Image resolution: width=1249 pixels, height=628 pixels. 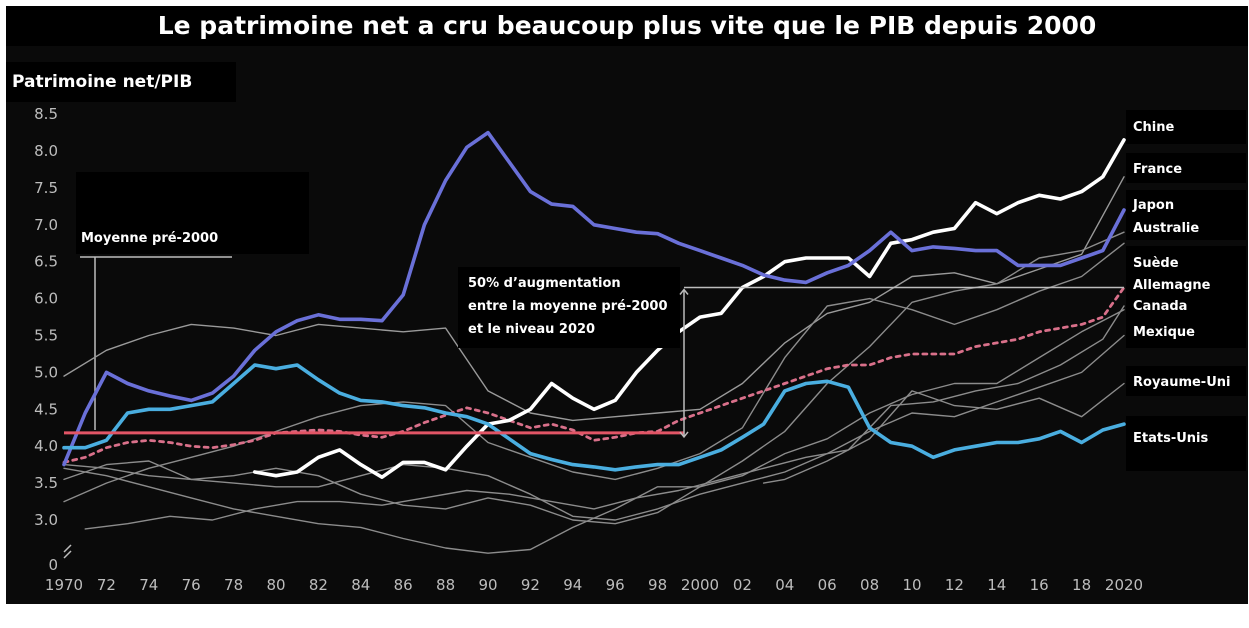 What do you see at coordinates (954, 585) in the screenshot?
I see `x-tick-label: 12` at bounding box center [954, 585].